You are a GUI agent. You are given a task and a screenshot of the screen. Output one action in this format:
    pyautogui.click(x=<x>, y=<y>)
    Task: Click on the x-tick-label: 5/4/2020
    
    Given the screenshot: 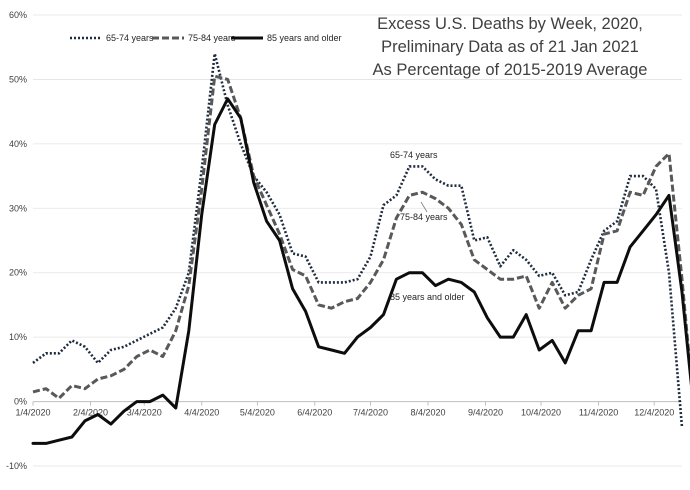 What is the action you would take?
    pyautogui.click(x=257, y=413)
    